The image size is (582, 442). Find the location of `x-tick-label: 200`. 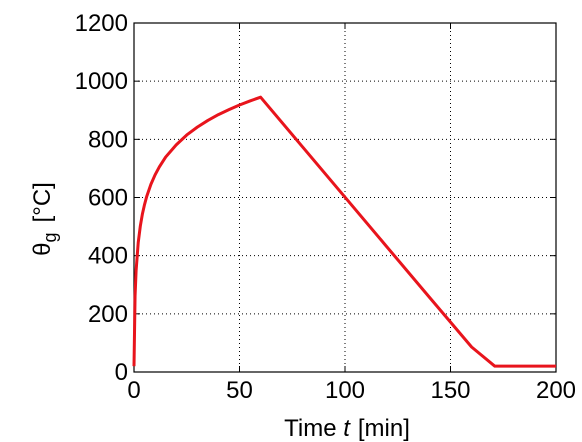

x-tick-label: 200 is located at coordinates (556, 390).